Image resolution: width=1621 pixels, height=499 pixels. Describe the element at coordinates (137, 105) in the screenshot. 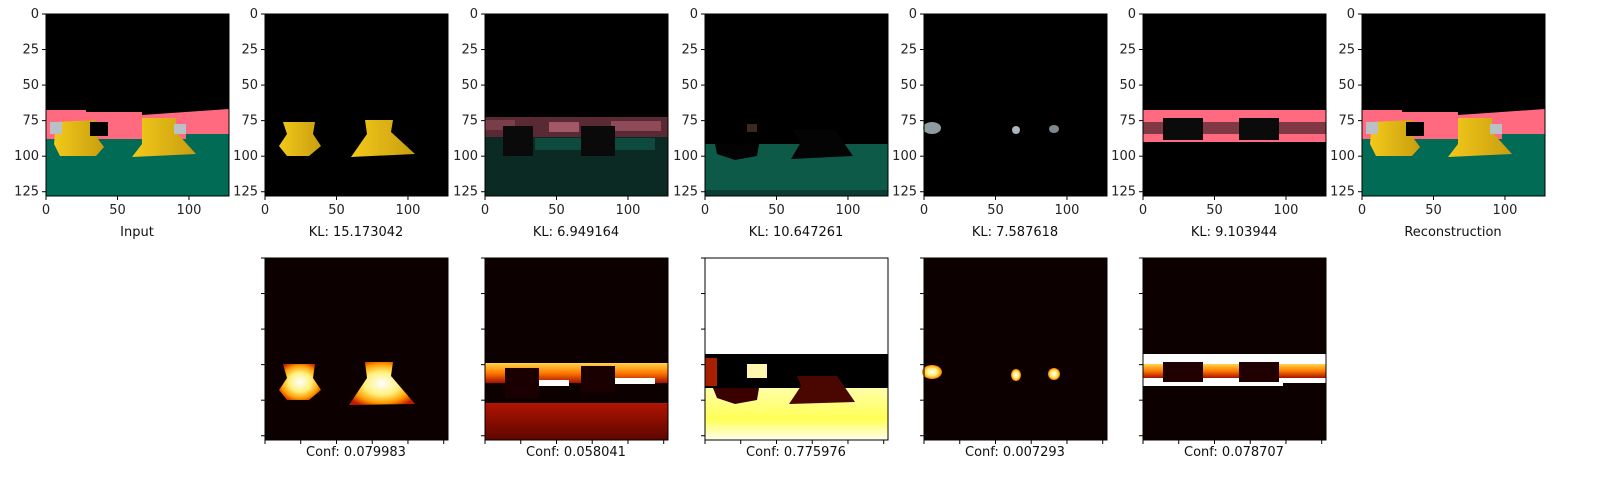

I see `input-panel` at that location.